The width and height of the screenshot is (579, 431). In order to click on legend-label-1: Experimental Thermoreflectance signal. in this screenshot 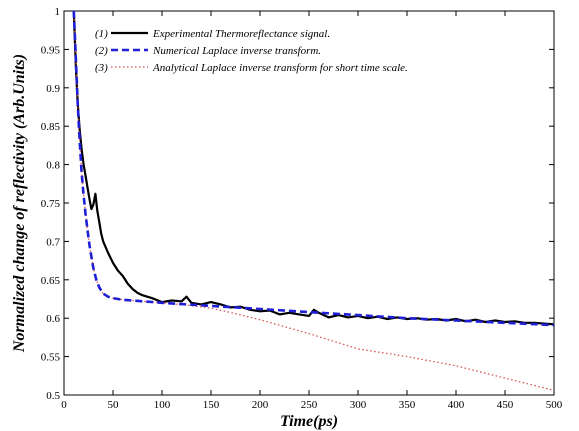, I will do `click(241, 34)`.